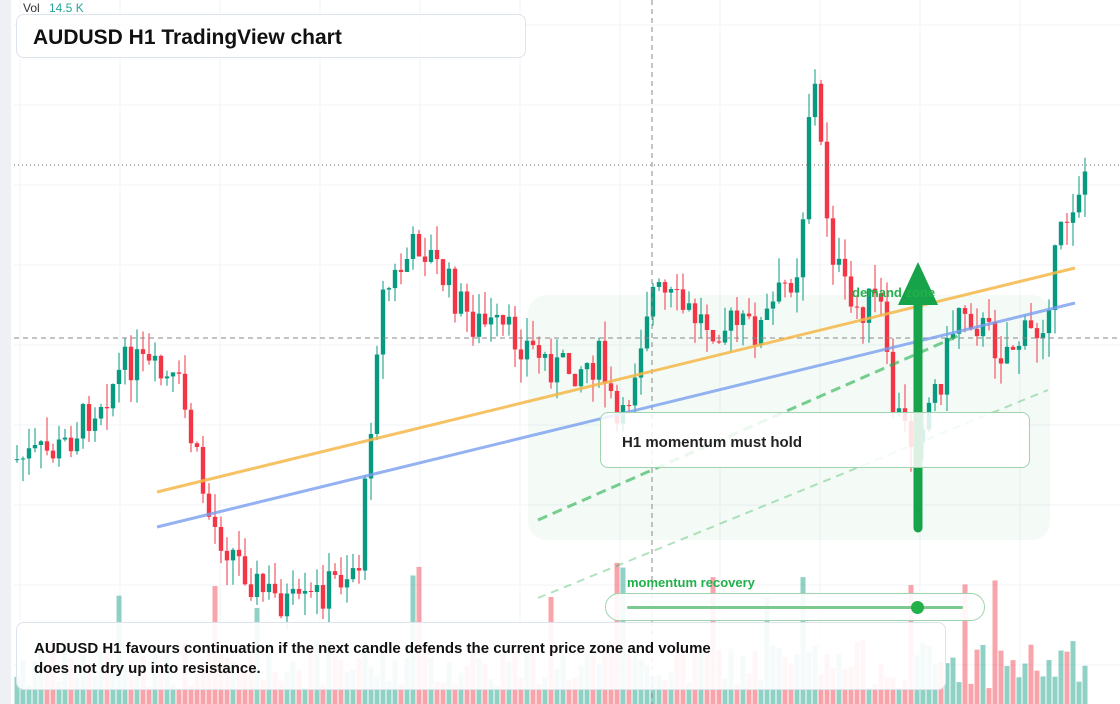 The width and height of the screenshot is (1120, 704). Describe the element at coordinates (712, 442) in the screenshot. I see `callout: H1 momentum must hold` at that location.